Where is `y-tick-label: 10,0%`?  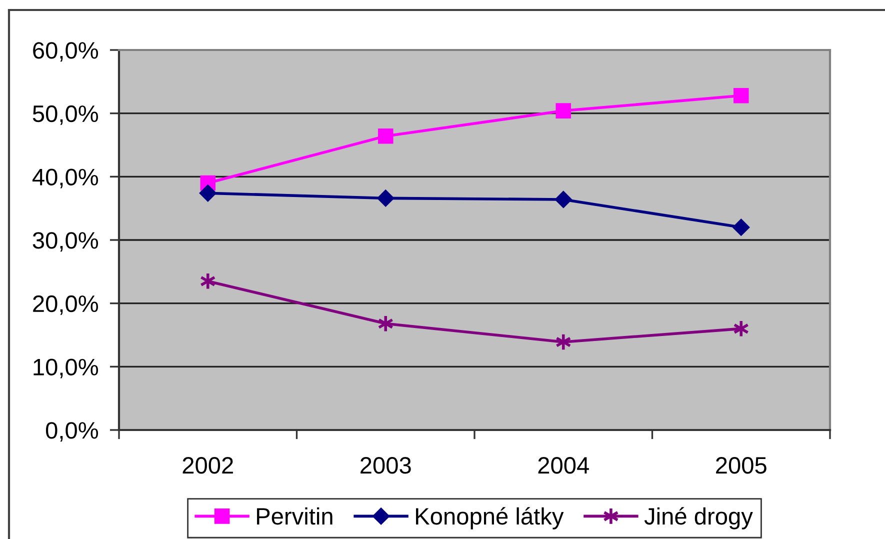 y-tick-label: 10,0% is located at coordinates (66, 368).